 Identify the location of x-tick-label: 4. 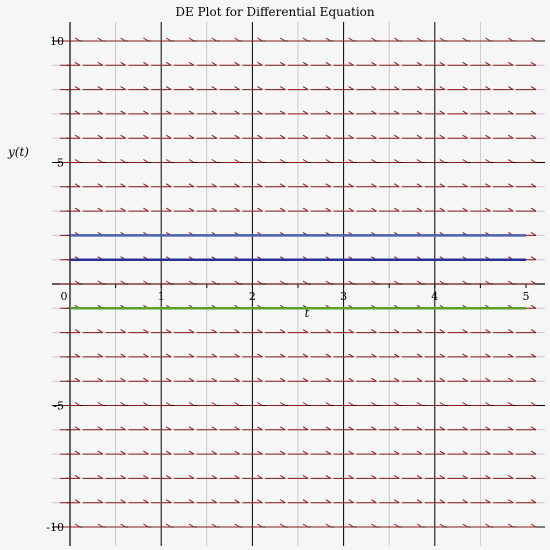
(434, 296).